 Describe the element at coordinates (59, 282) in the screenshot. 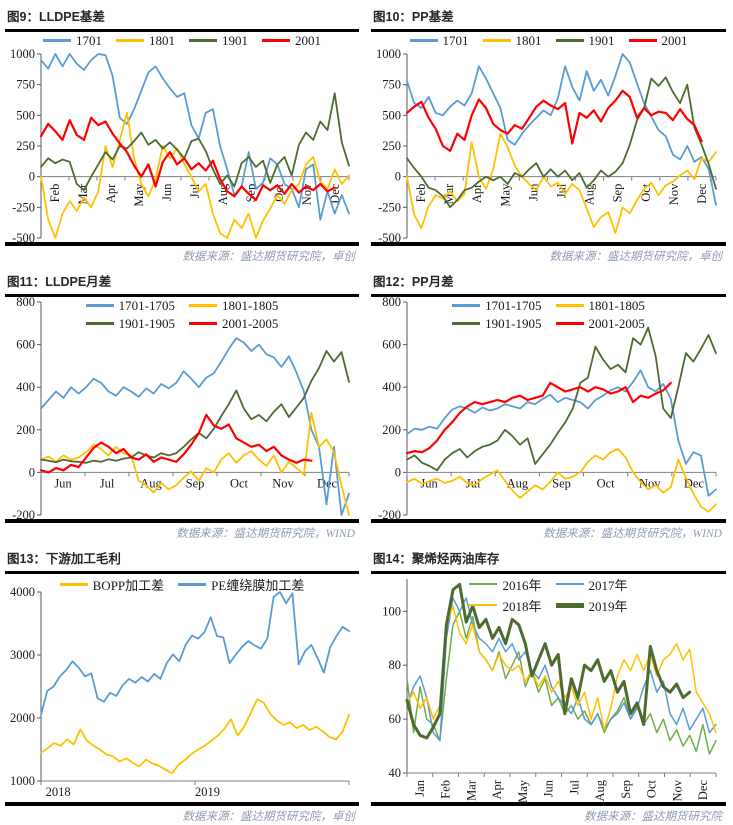

I see `panel-title: 图11：LLDPE月差` at that location.